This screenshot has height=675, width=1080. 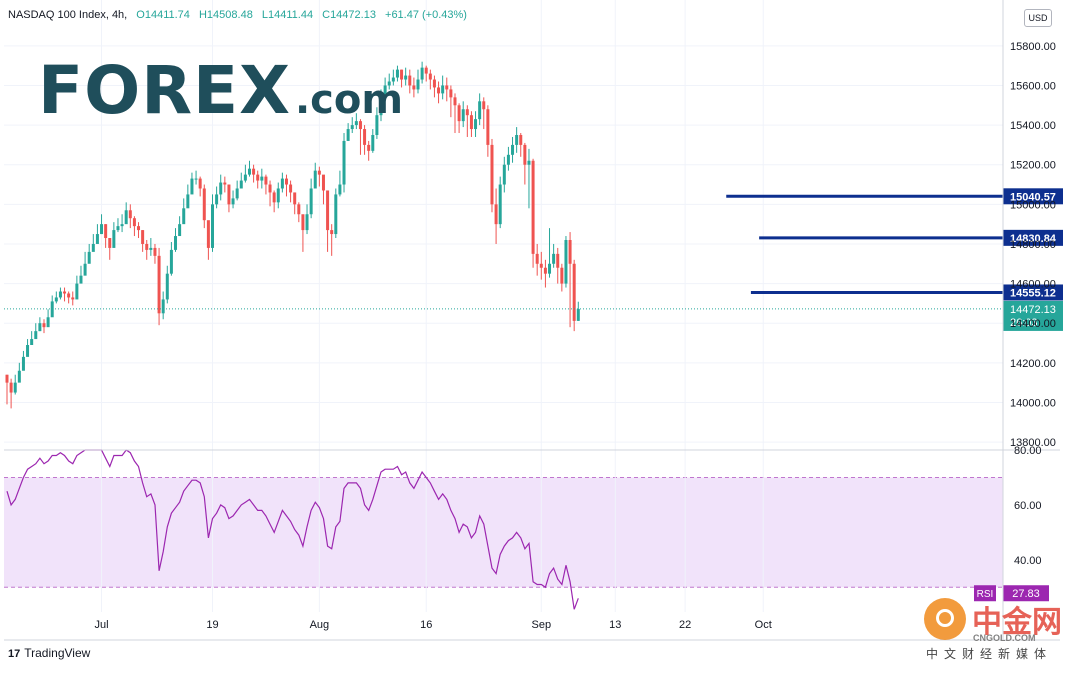 What do you see at coordinates (1038, 18) in the screenshot?
I see `currency-badge: USD` at bounding box center [1038, 18].